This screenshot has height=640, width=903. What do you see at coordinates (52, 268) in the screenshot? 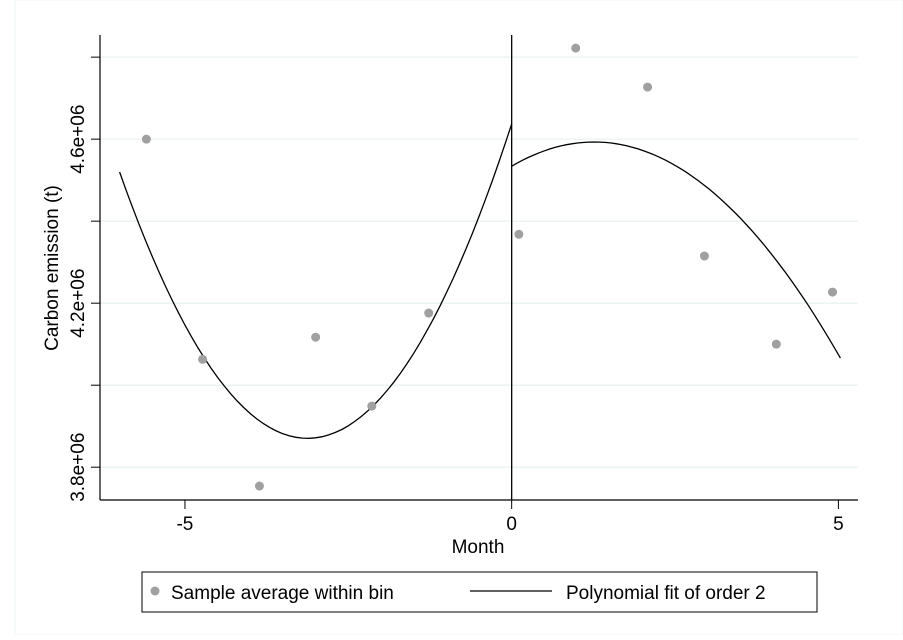
I see `y-axis-label: Carbon emission (t)` at bounding box center [52, 268].